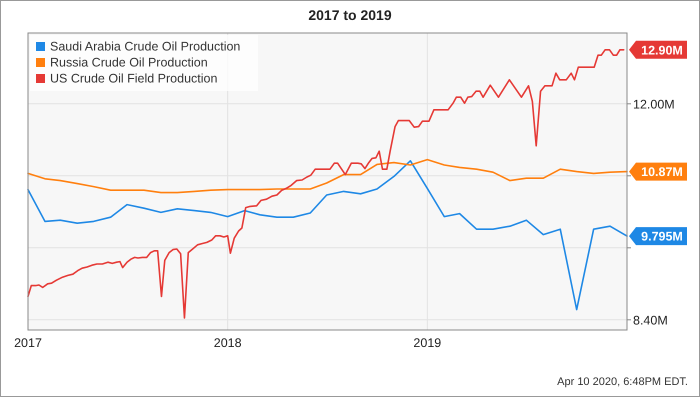 The height and width of the screenshot is (397, 700). What do you see at coordinates (662, 237) in the screenshot?
I see `annotation: 9.795M` at bounding box center [662, 237].